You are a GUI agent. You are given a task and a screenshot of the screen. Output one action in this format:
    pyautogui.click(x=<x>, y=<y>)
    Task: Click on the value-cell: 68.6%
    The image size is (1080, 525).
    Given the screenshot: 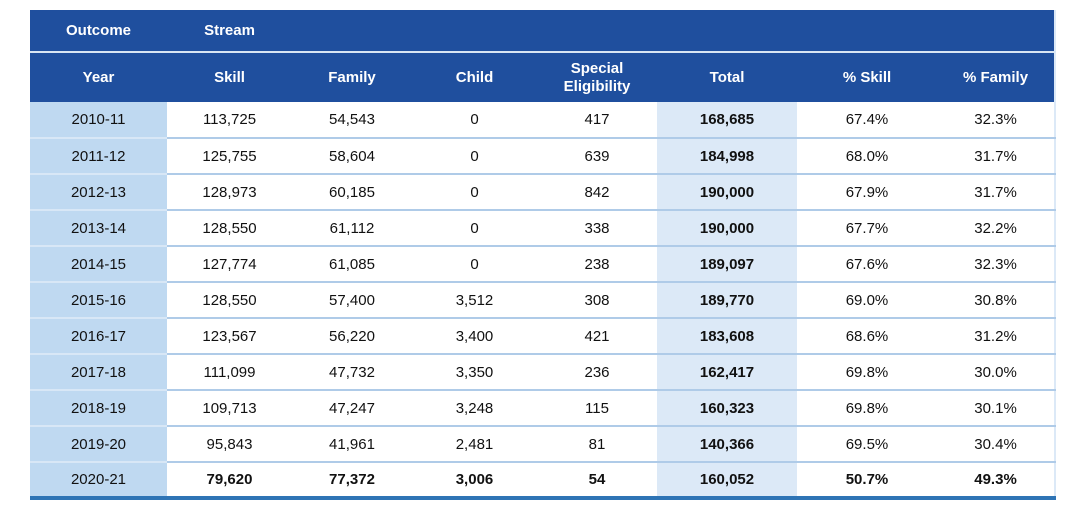 What is the action you would take?
    pyautogui.click(x=867, y=336)
    